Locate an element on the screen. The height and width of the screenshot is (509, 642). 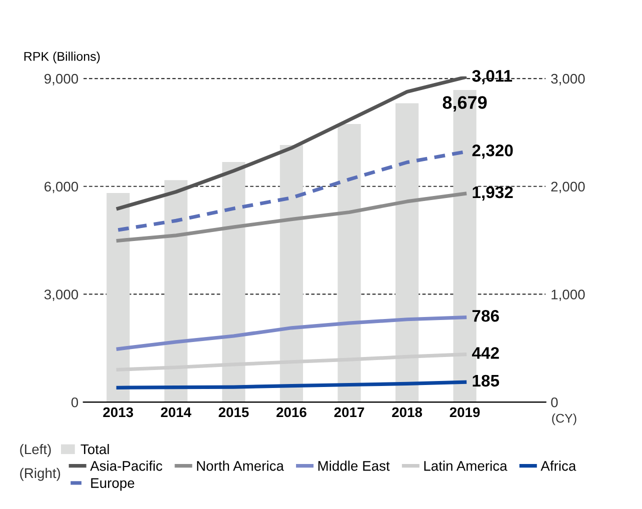
y-tick-label: 9,000 is located at coordinates (61, 80).